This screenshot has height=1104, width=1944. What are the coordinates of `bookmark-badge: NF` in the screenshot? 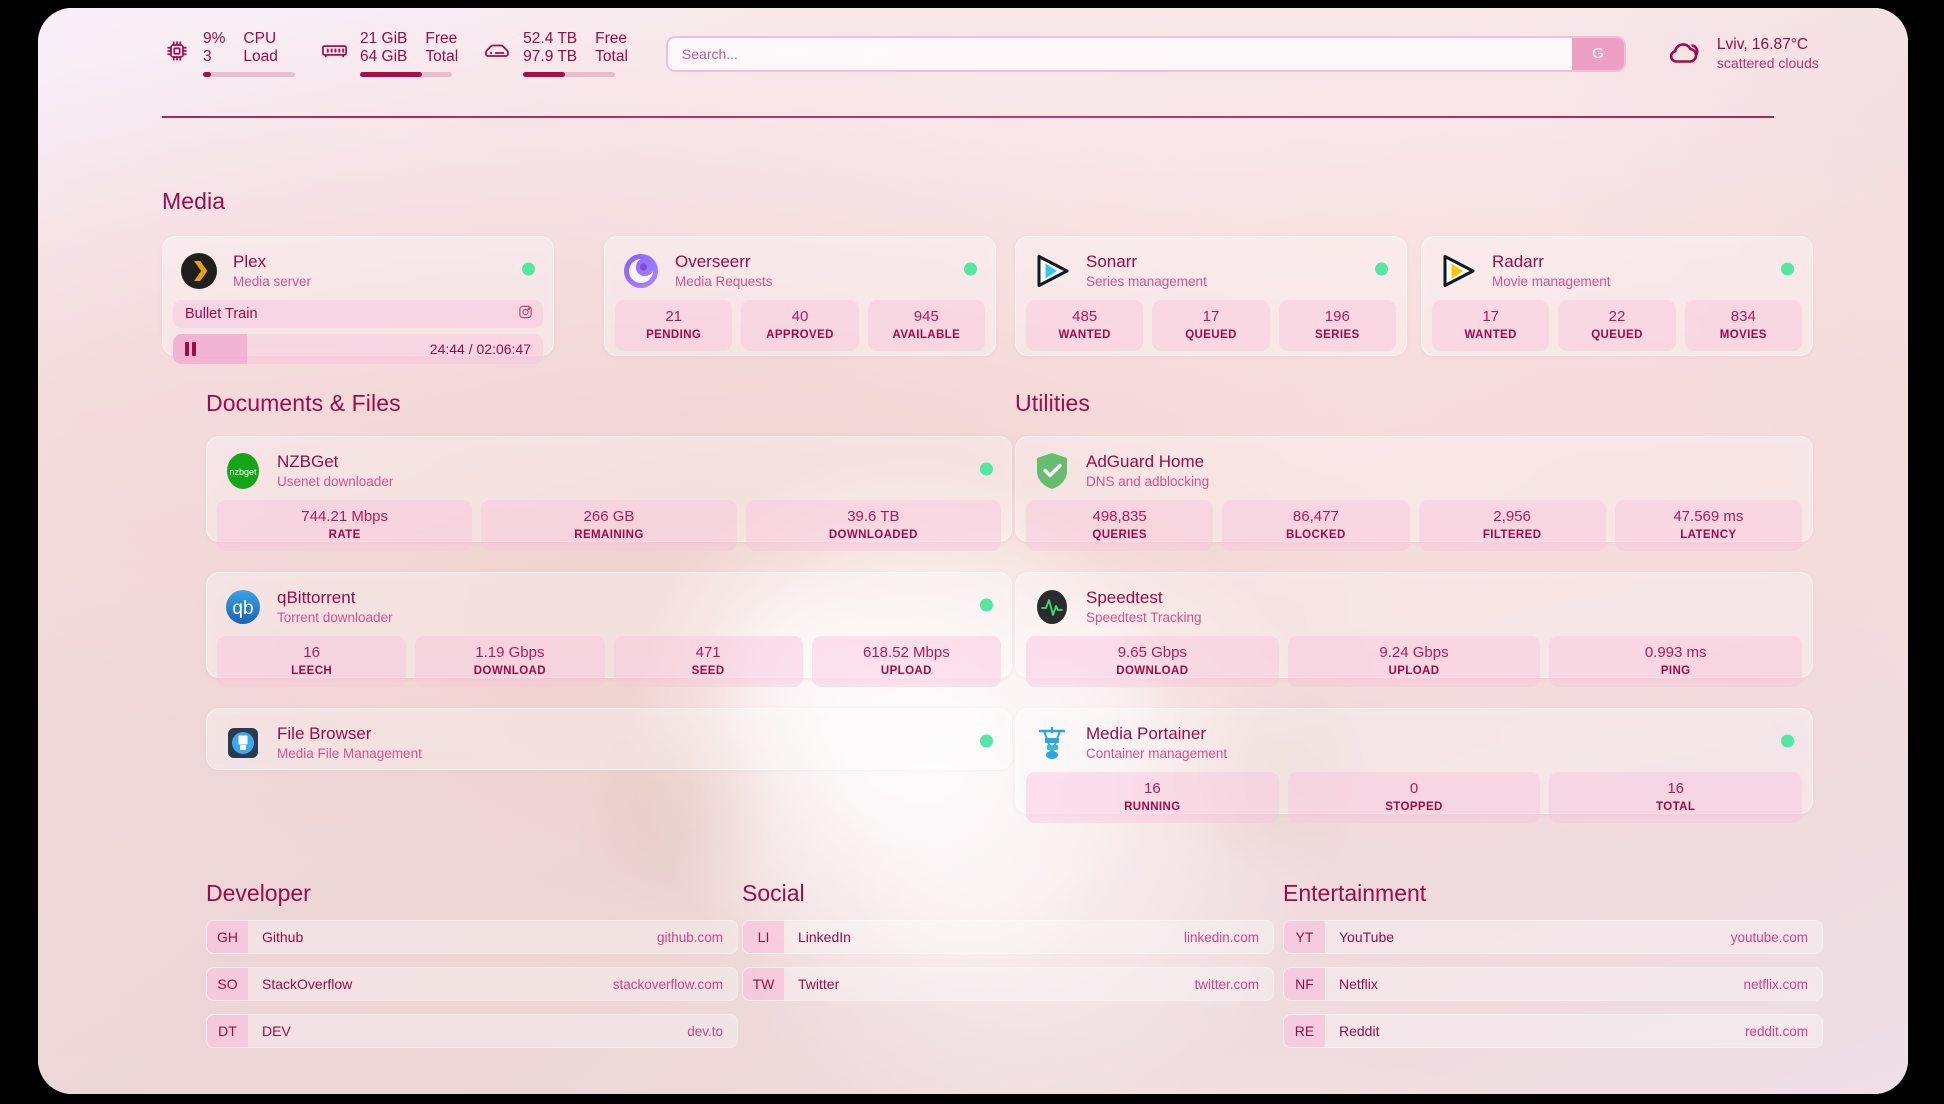 It's located at (1304, 984).